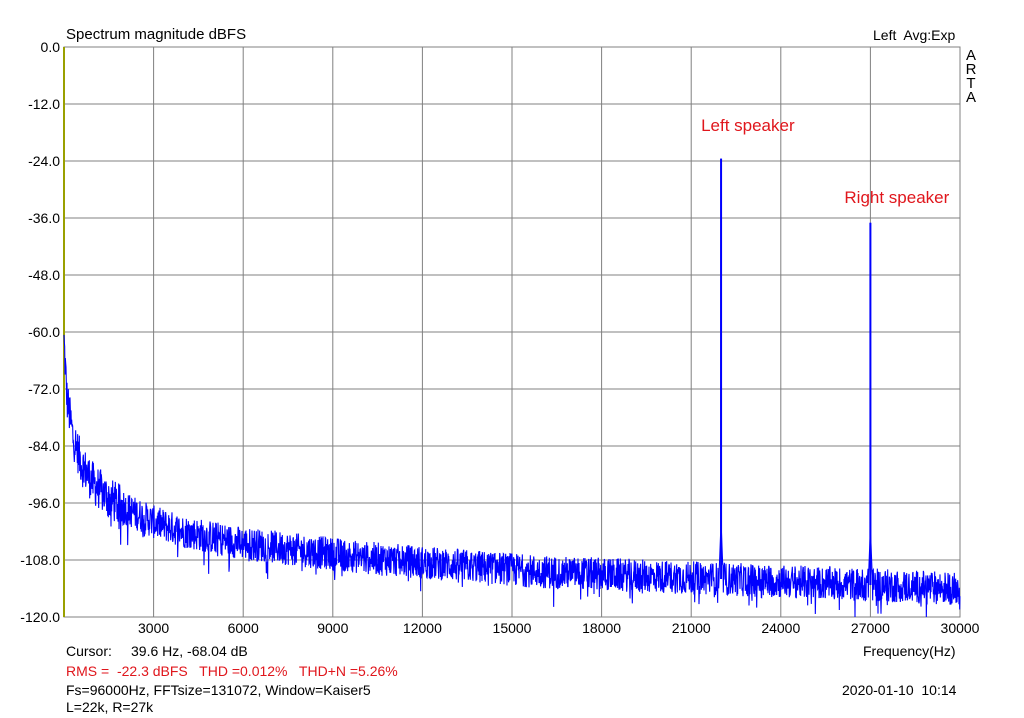 The width and height of the screenshot is (1024, 718). What do you see at coordinates (333, 628) in the screenshot?
I see `x-tick-label: 9000` at bounding box center [333, 628].